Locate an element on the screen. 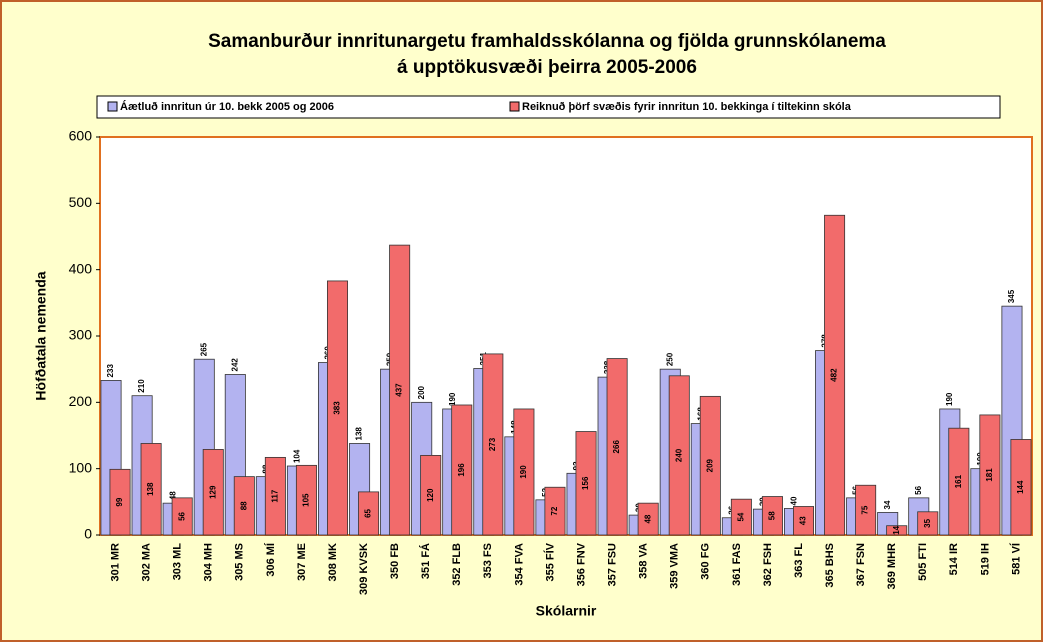 The width and height of the screenshot is (1043, 642). value-label: 233 is located at coordinates (110, 371).